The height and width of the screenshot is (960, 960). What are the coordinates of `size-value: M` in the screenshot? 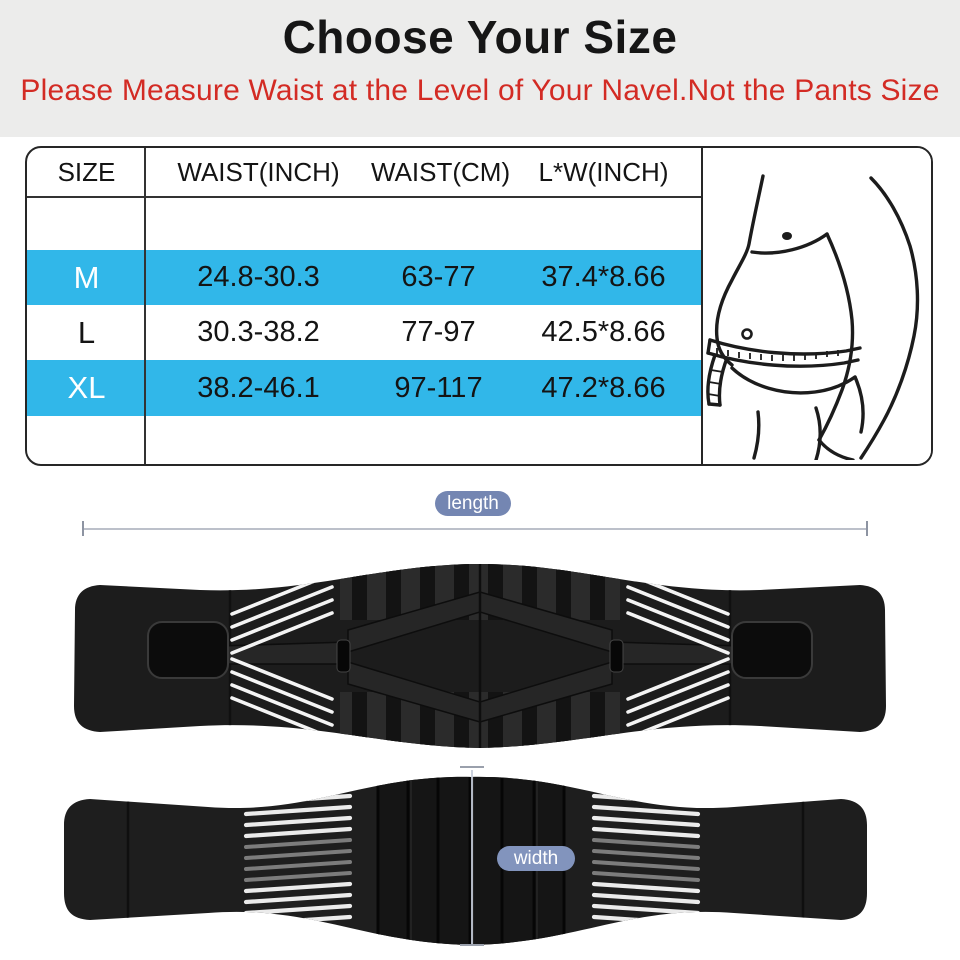 It's located at (86, 277).